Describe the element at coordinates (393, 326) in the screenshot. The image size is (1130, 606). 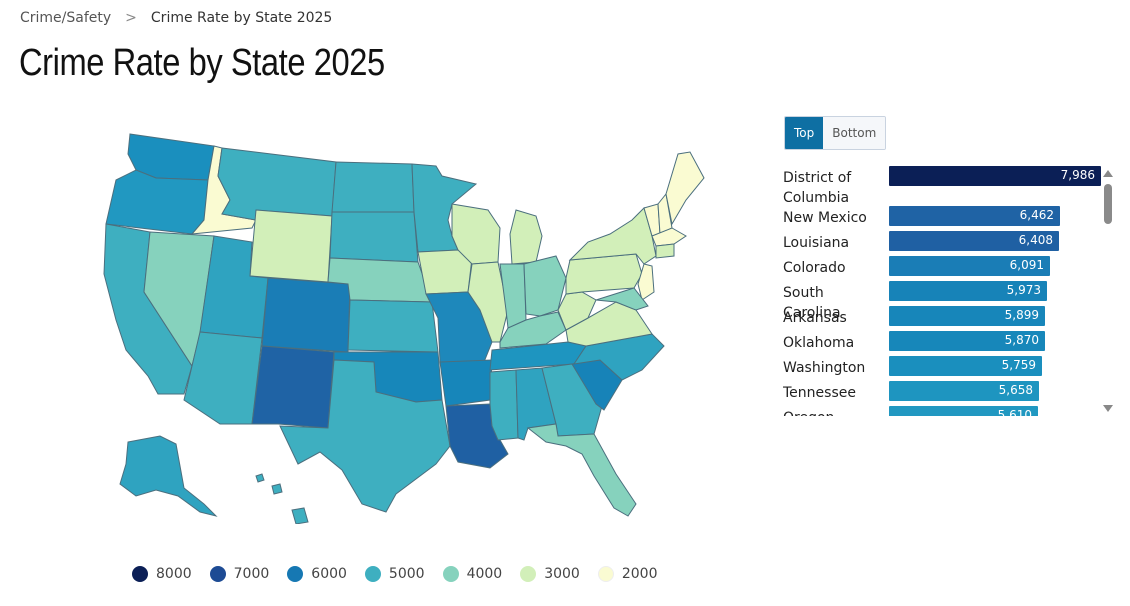
I see `state-kansas` at that location.